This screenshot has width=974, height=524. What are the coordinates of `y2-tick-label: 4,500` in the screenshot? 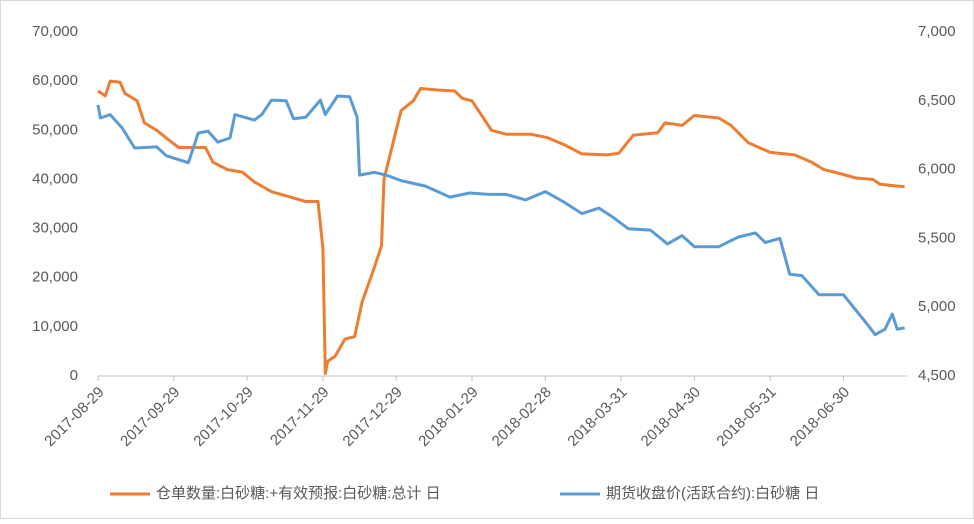 It's located at (937, 375).